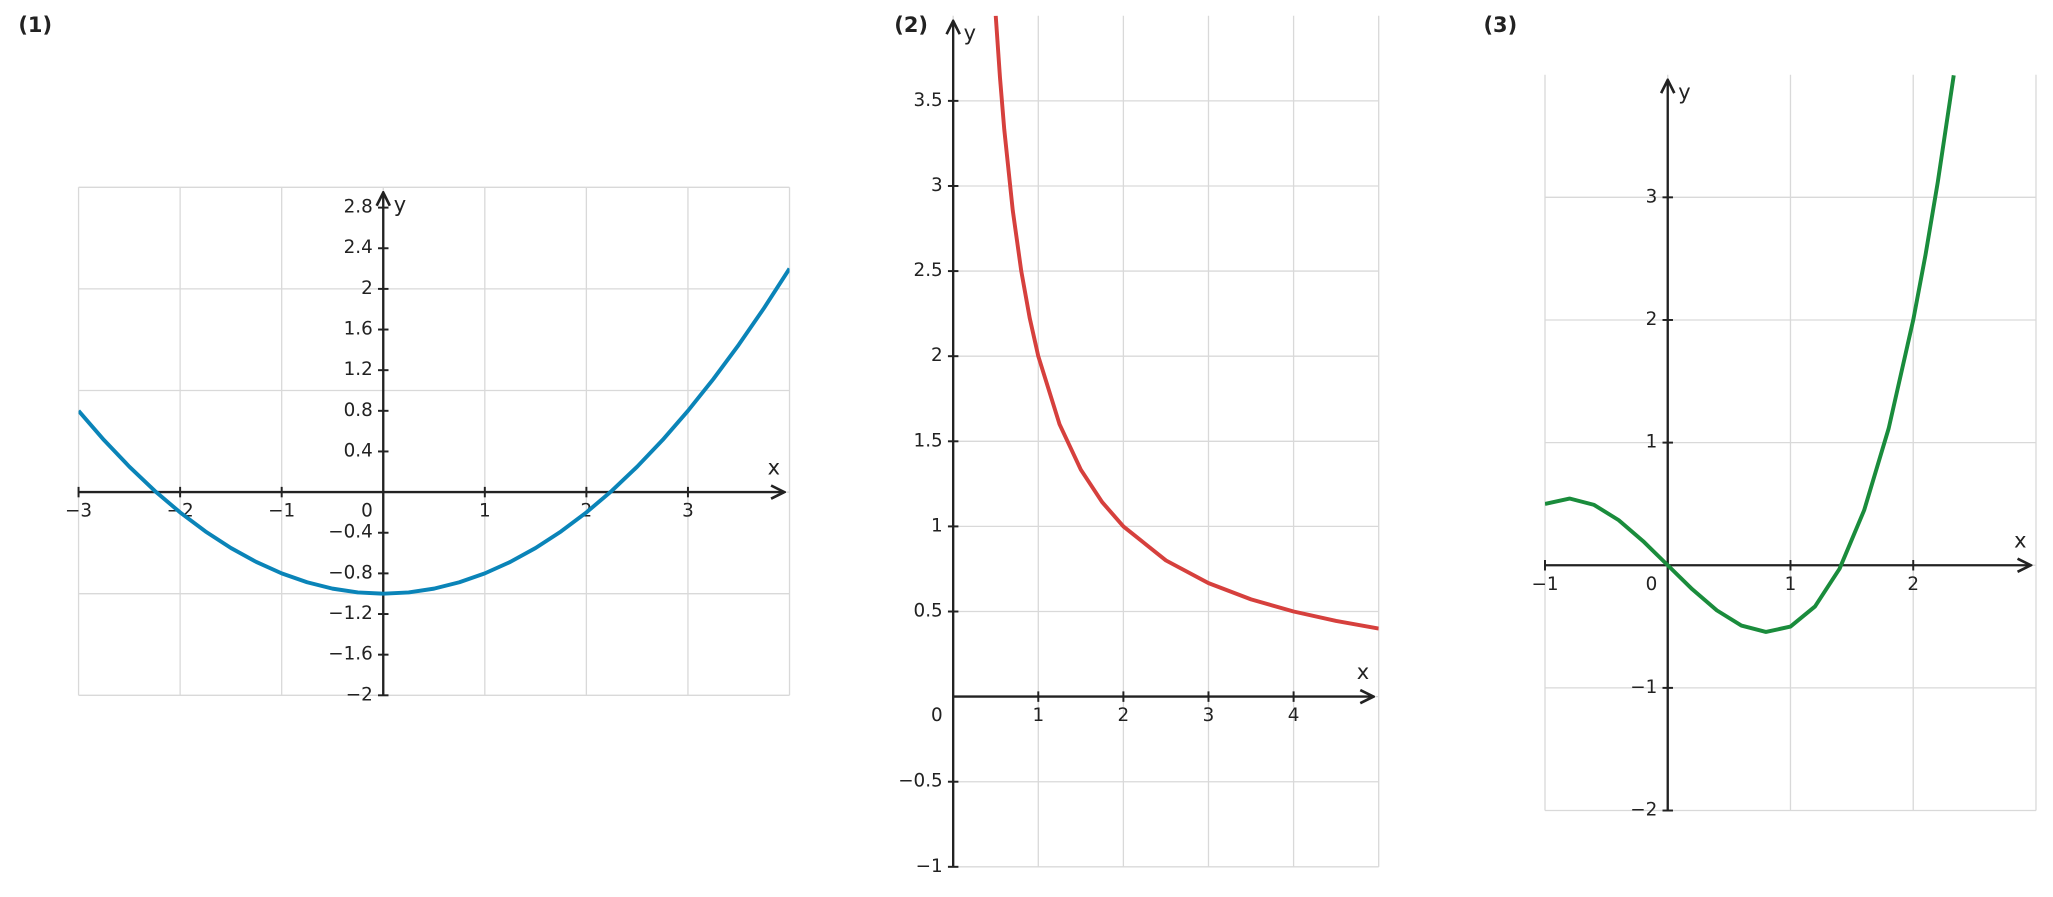 The image size is (2053, 897). What do you see at coordinates (350, 572) in the screenshot?
I see `y-tick-label: −0.8` at bounding box center [350, 572].